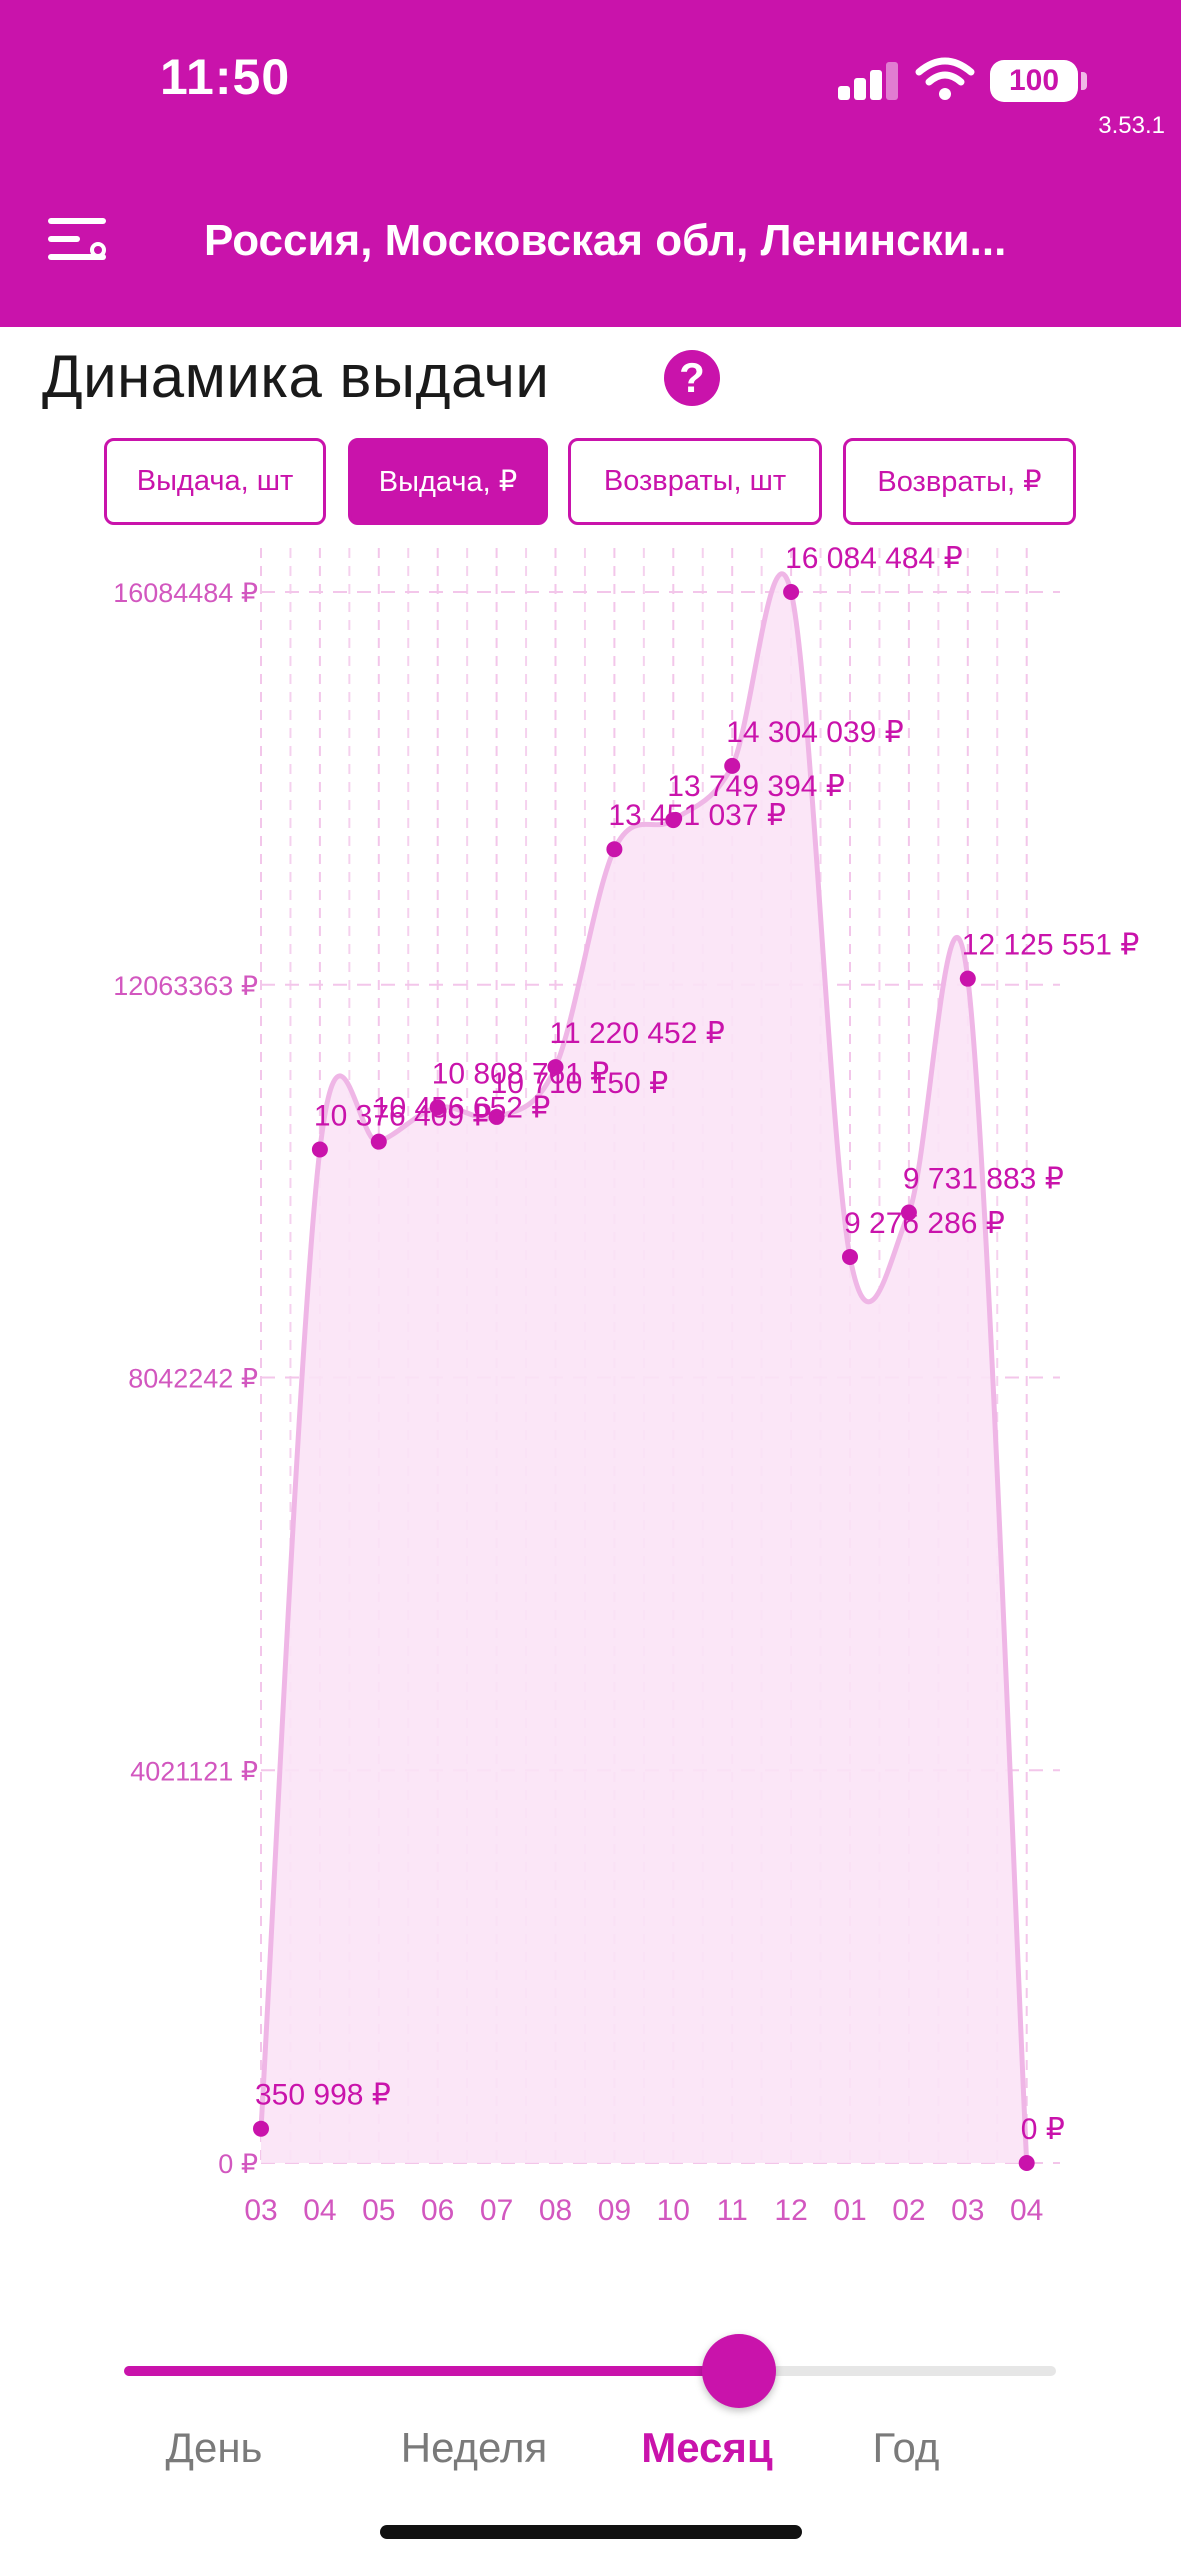 Image resolution: width=1181 pixels, height=2560 pixels. I want to click on period-month: Месяц, so click(707, 2447).